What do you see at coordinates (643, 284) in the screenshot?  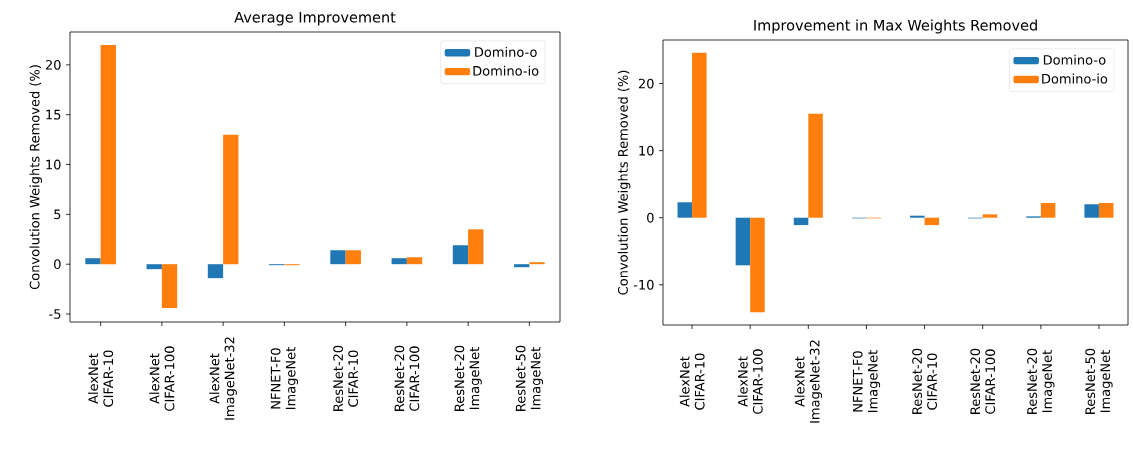 I see `y-tick-label: -10` at bounding box center [643, 284].